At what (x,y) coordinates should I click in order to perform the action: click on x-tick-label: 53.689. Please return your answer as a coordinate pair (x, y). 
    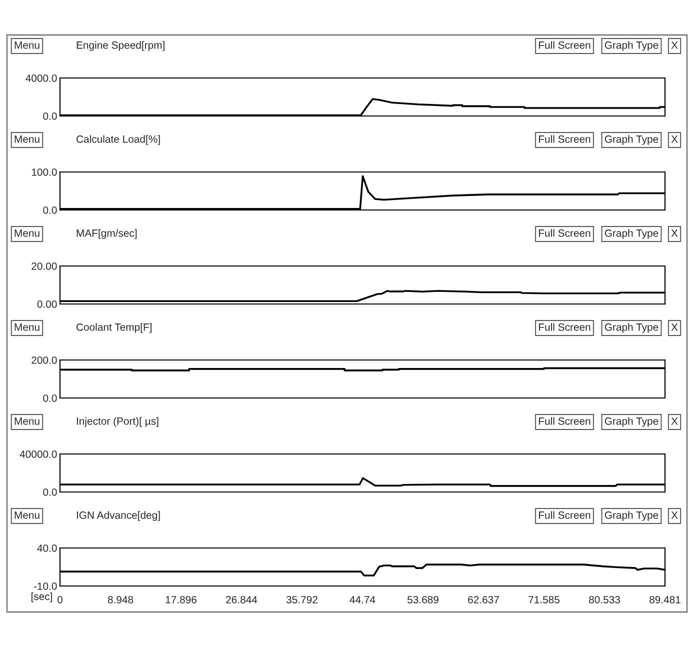
    Looking at the image, I should click on (422, 600).